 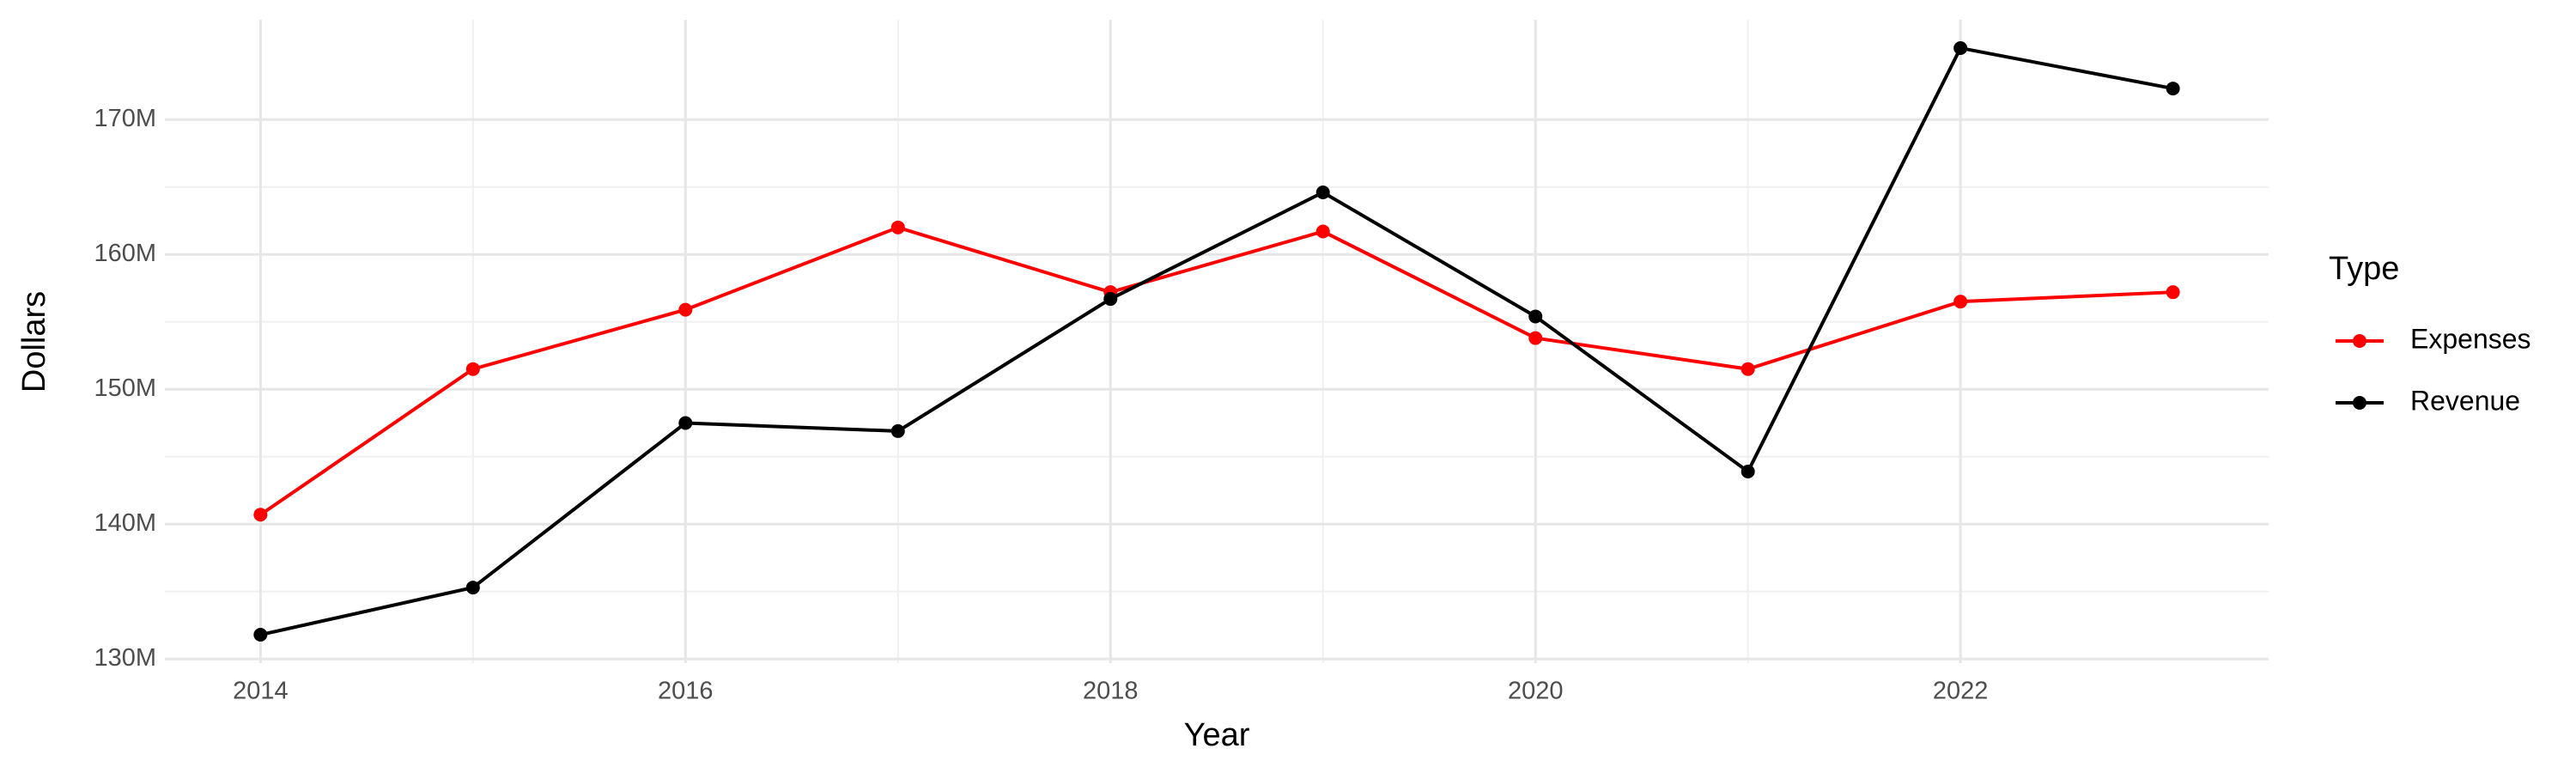 What do you see at coordinates (125, 658) in the screenshot?
I see `y-tick-label: 130M` at bounding box center [125, 658].